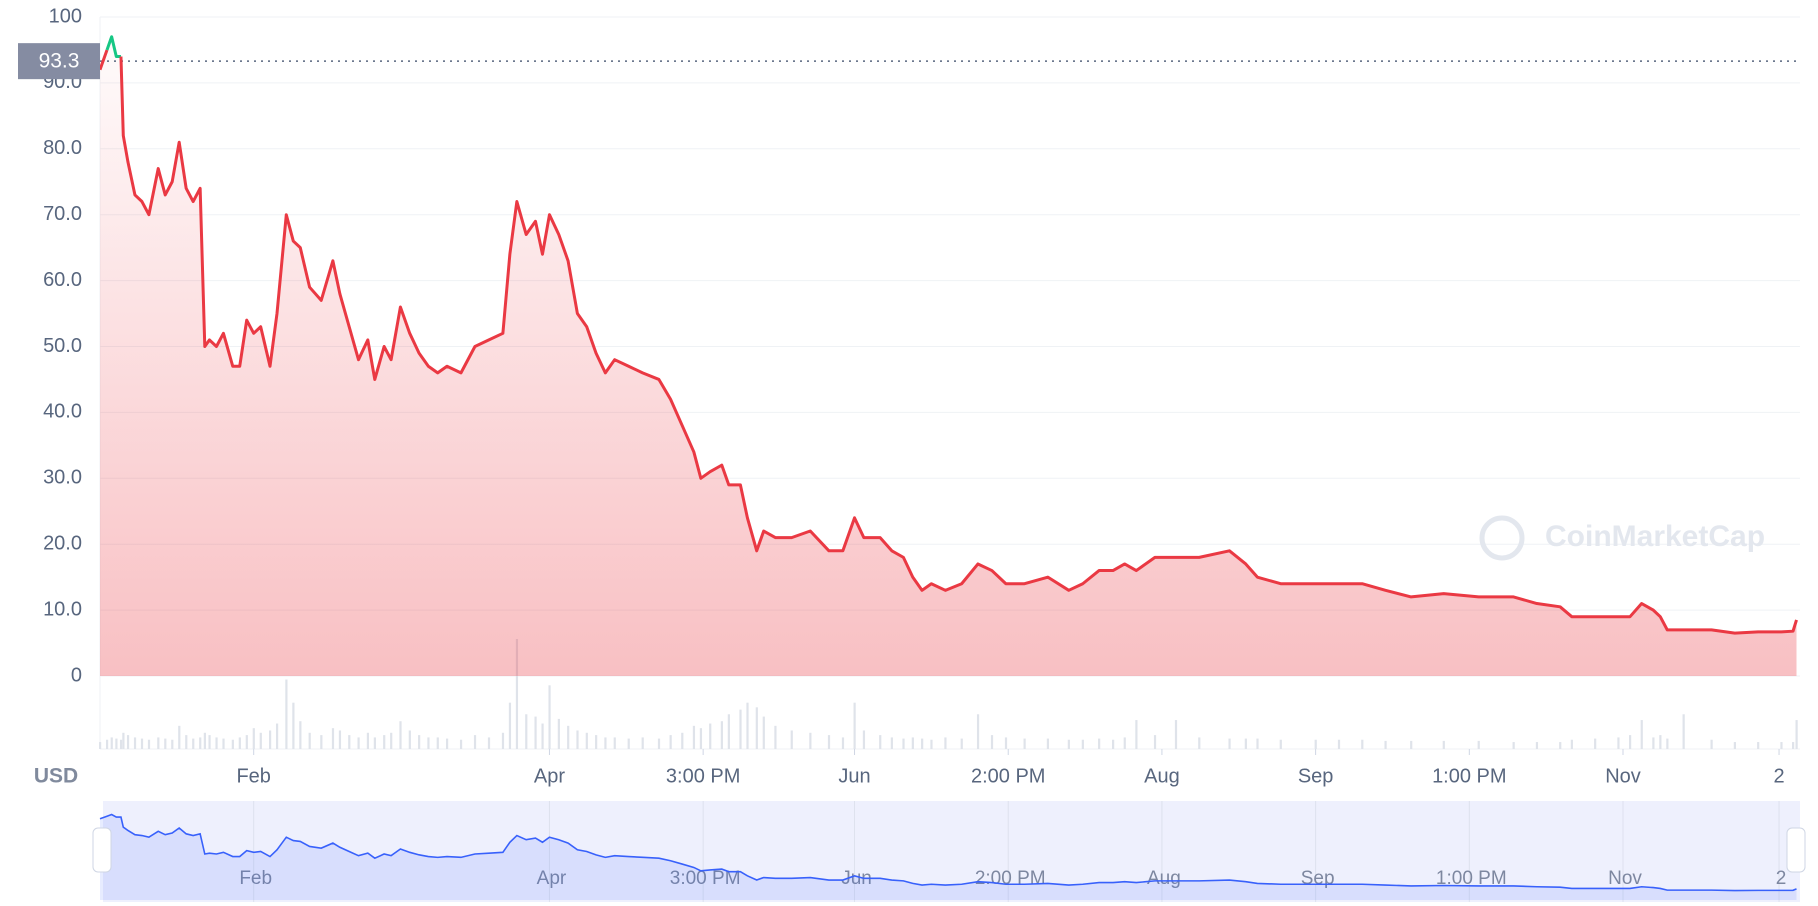  What do you see at coordinates (62, 346) in the screenshot?
I see `y-tick-label: 50.0` at bounding box center [62, 346].